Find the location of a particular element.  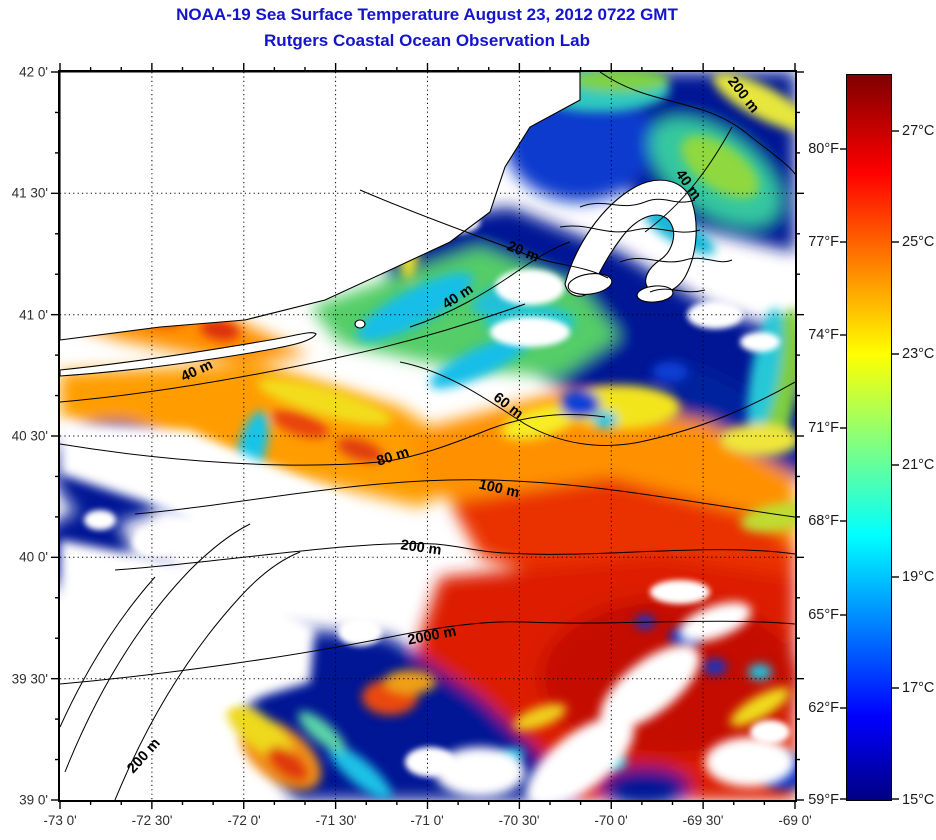

temperature-colorbar is located at coordinates (869, 437).